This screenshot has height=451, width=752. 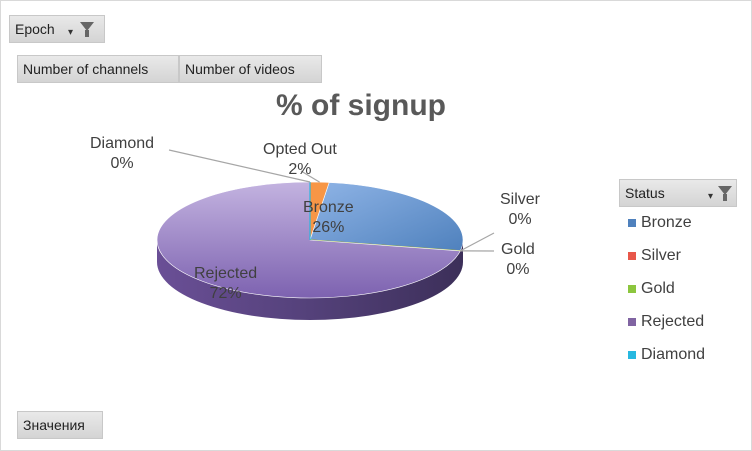 What do you see at coordinates (386, 217) in the screenshot?
I see `pie-slice-bronze` at bounding box center [386, 217].